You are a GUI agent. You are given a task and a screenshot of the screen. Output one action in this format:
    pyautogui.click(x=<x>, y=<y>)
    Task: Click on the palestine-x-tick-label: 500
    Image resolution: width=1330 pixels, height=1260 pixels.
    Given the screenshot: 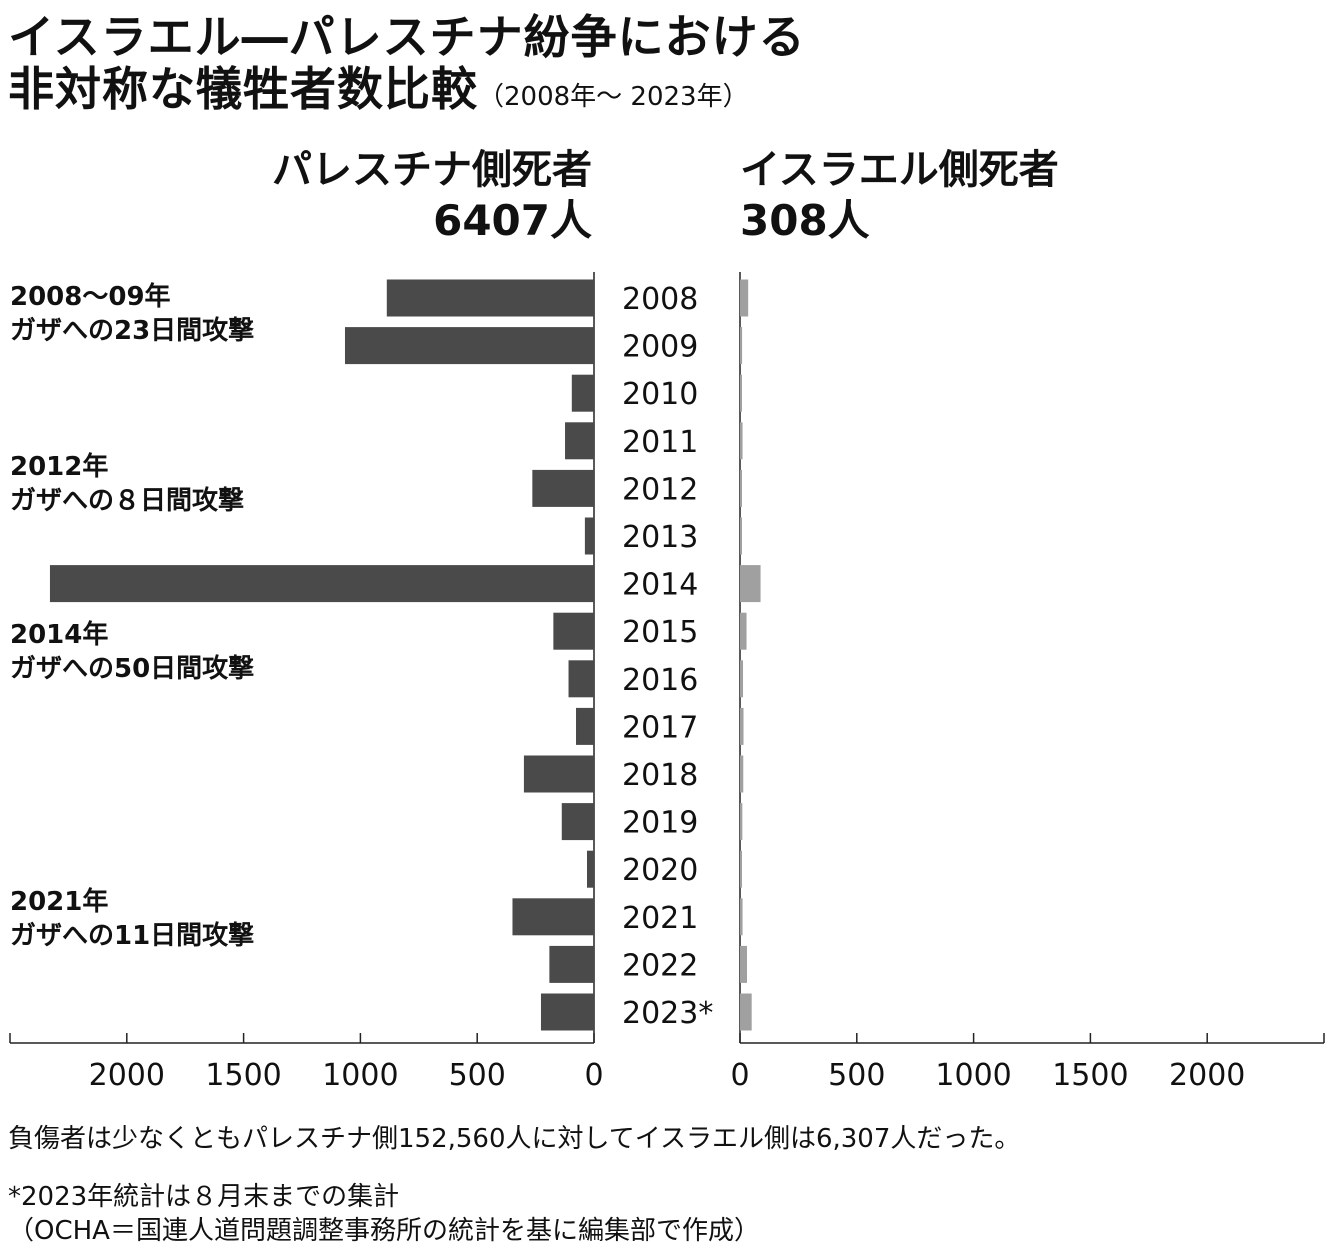 What is the action you would take?
    pyautogui.click(x=477, y=1075)
    